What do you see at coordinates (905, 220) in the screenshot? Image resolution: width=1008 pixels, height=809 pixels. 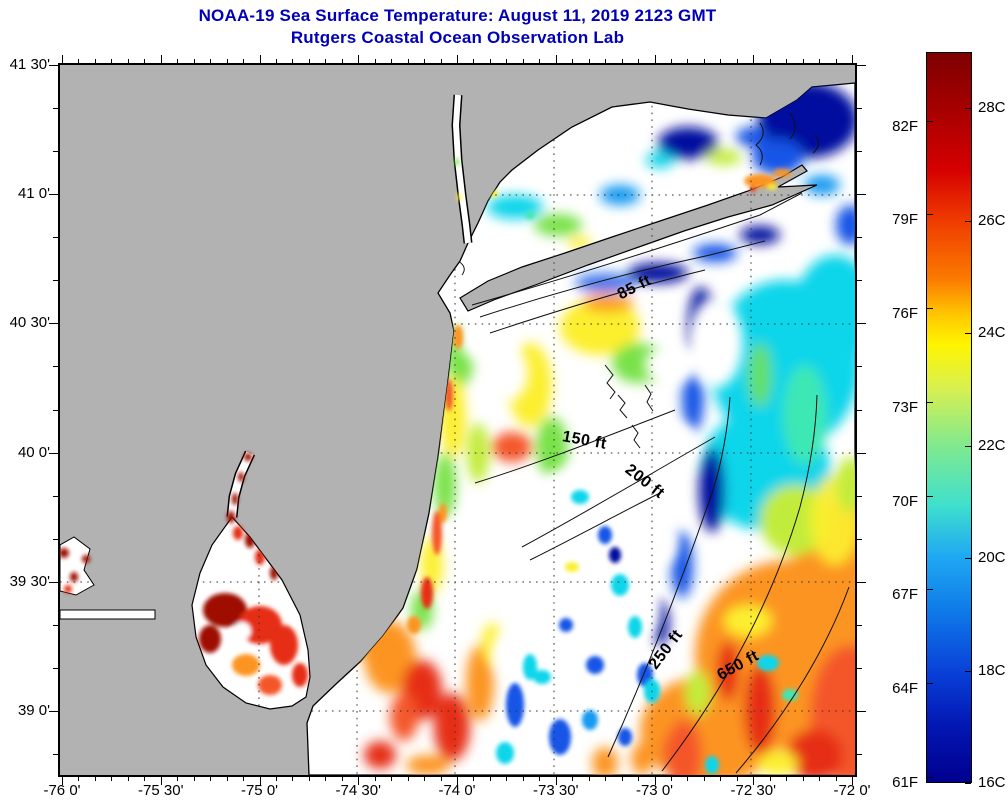 I see `colorbar-label-f: 79F` at bounding box center [905, 220].